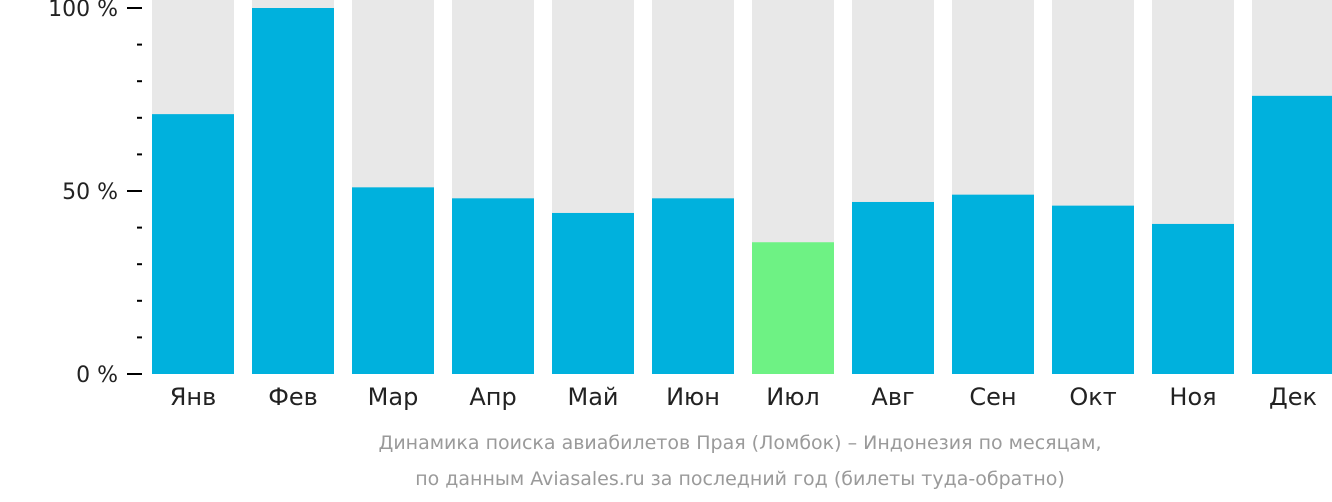 The height and width of the screenshot is (502, 1332). Describe the element at coordinates (793, 397) in the screenshot. I see `x-tick-label: Июл` at that location.